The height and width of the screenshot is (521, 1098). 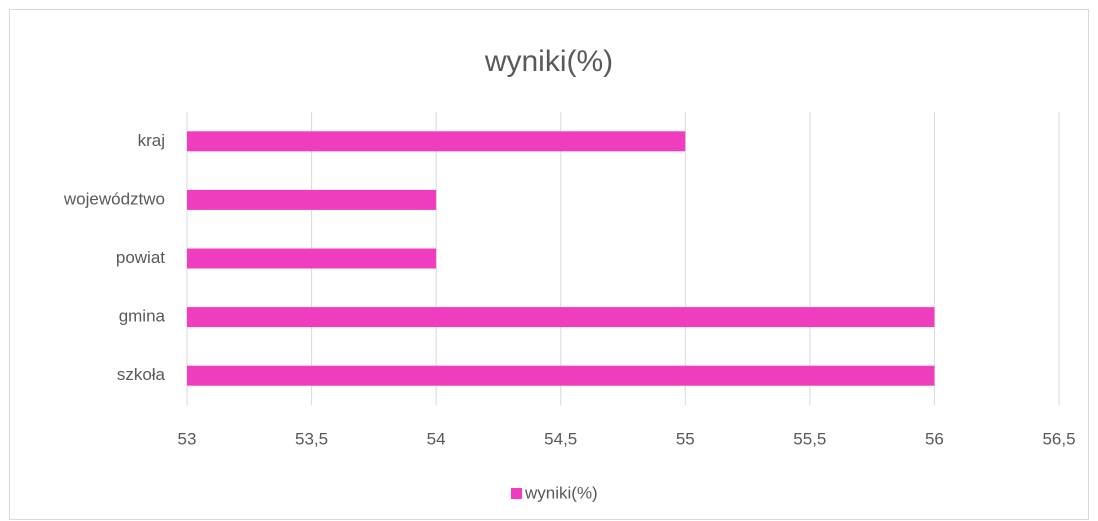 I want to click on x-tick-label: 55,5, so click(x=809, y=438).